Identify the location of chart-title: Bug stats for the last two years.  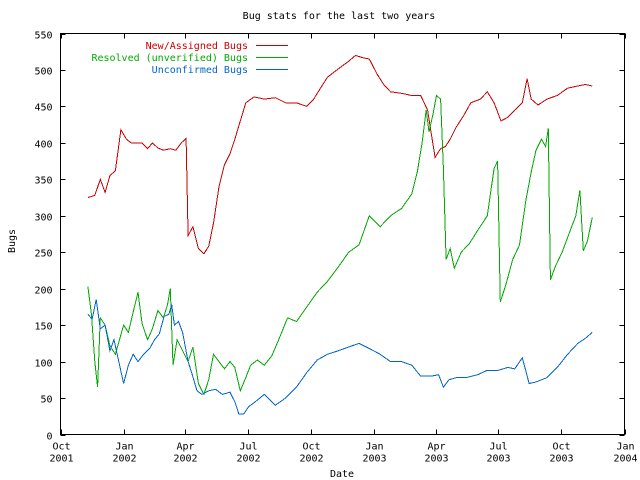
(339, 16).